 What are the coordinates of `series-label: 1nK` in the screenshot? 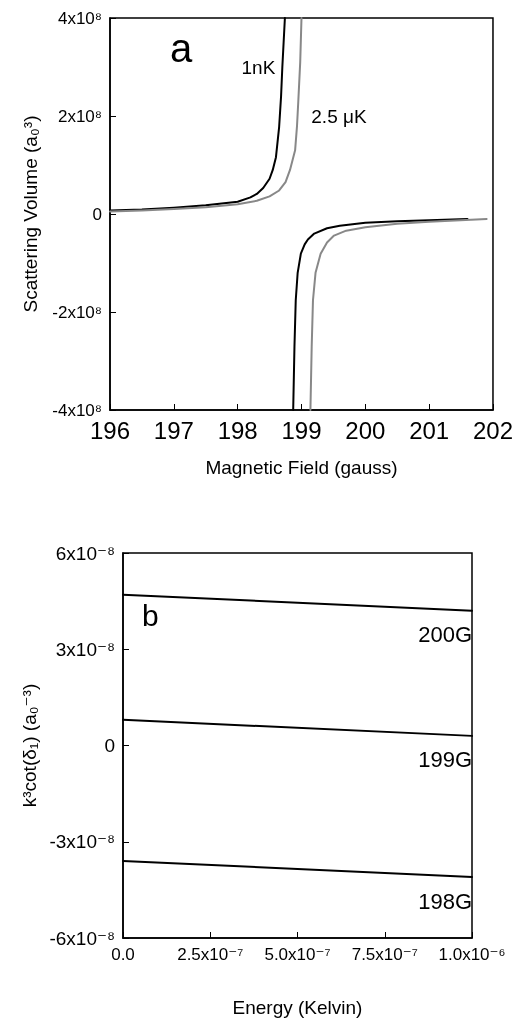 It's located at (258, 67).